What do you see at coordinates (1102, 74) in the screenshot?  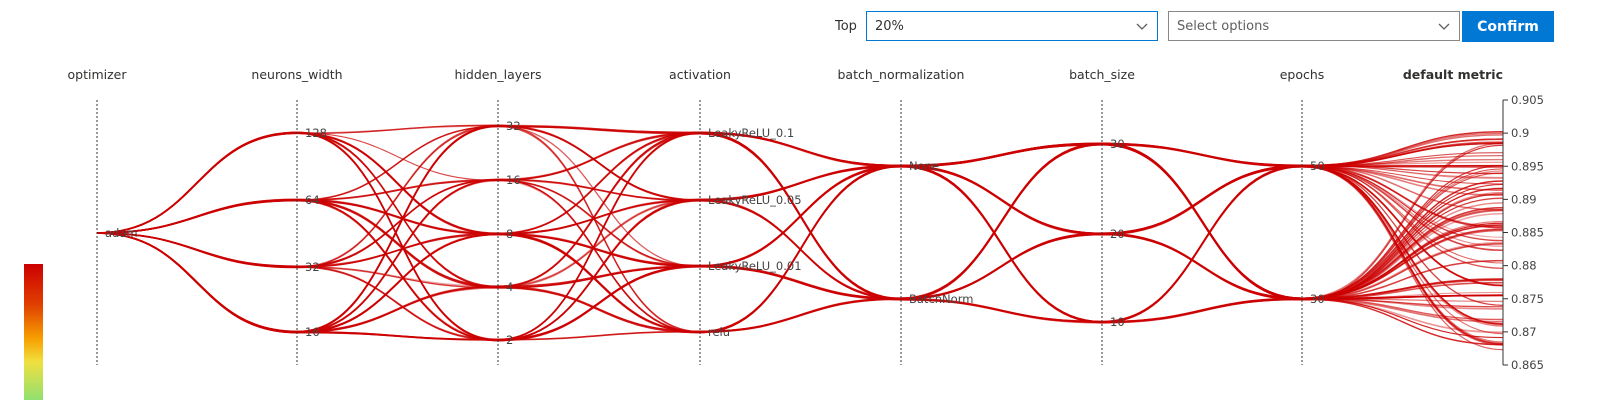 I see `axis-title: batch_size` at bounding box center [1102, 74].